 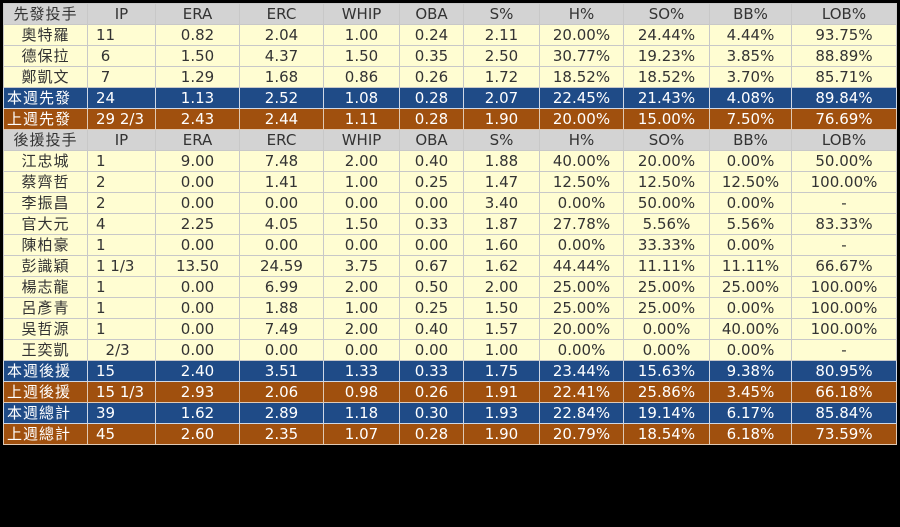 I want to click on cell-erc: 6.99, so click(x=281, y=287).